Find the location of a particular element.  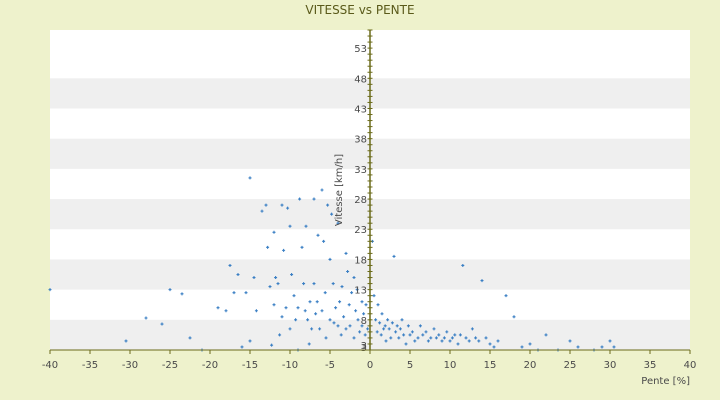

x-tick-label: -10 is located at coordinates (290, 365).